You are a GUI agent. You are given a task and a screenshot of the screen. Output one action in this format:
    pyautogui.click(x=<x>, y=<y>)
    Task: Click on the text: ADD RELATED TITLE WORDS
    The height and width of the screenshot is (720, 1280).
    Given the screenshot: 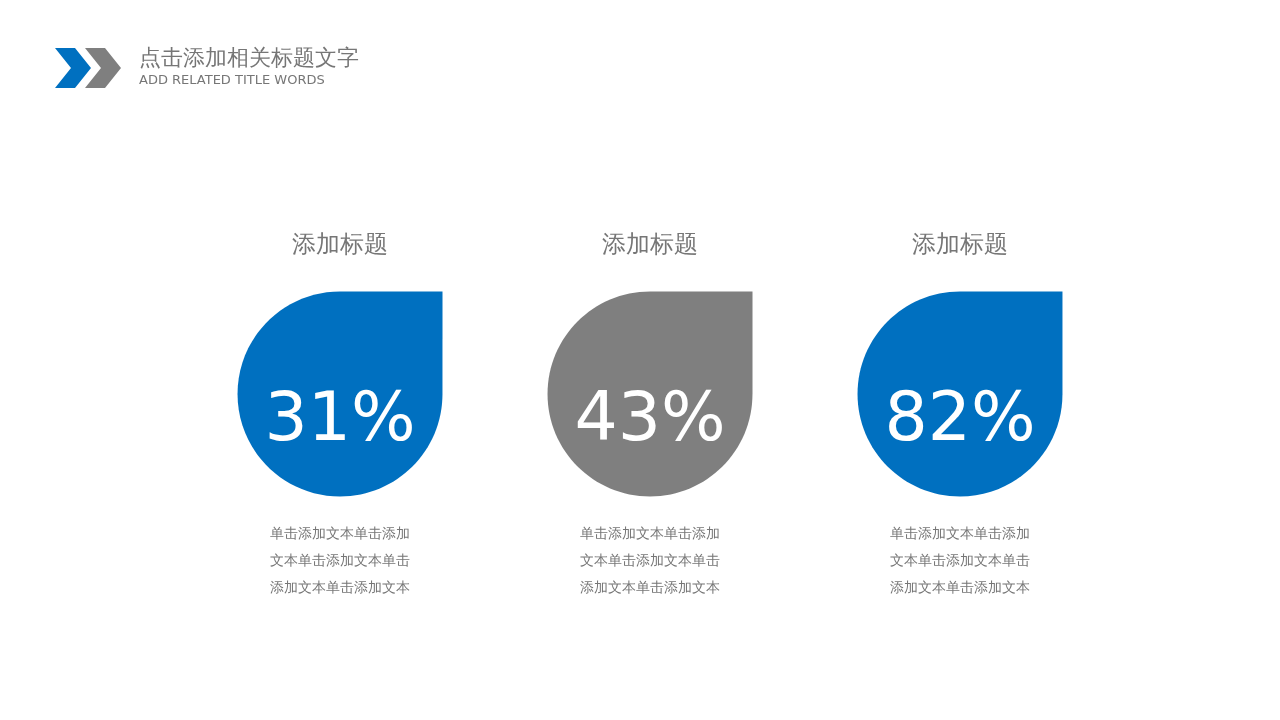 What is the action you would take?
    pyautogui.click(x=232, y=80)
    